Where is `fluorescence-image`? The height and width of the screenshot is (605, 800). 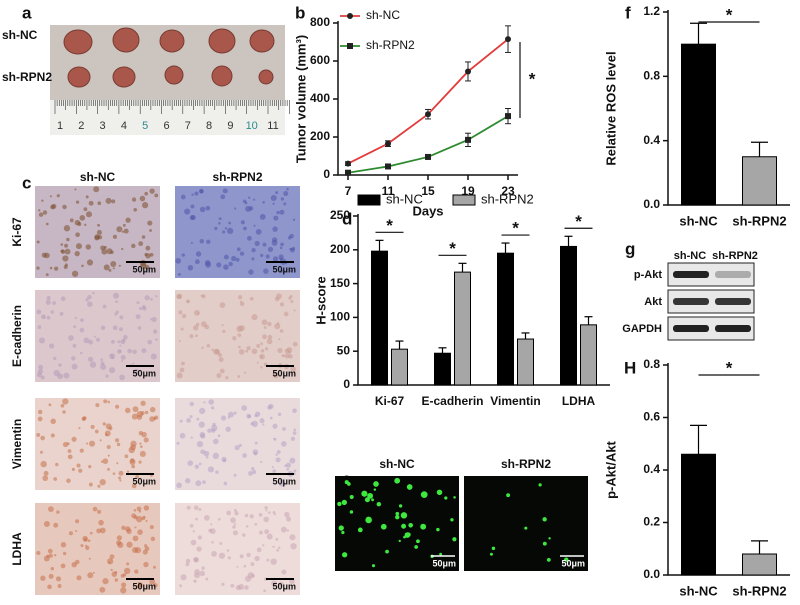 fluorescence-image is located at coordinates (526, 523).